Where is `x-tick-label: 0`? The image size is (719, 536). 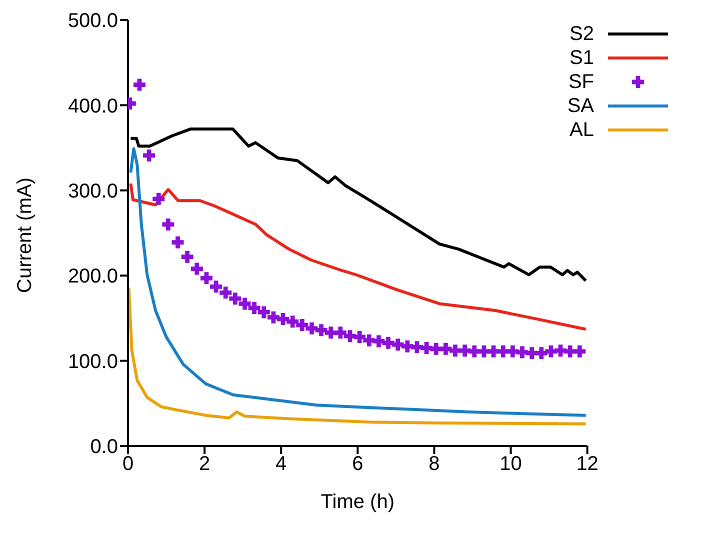
x-tick-label: 0 is located at coordinates (128, 464).